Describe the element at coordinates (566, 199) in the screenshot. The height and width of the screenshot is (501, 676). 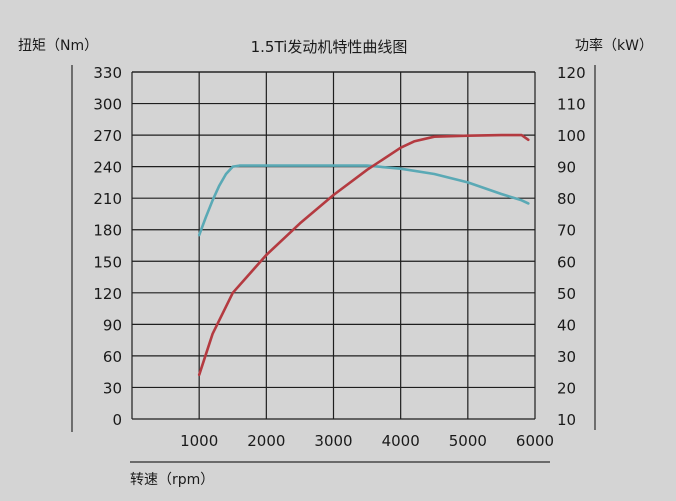
I see `y-right-tick-label: 80` at that location.